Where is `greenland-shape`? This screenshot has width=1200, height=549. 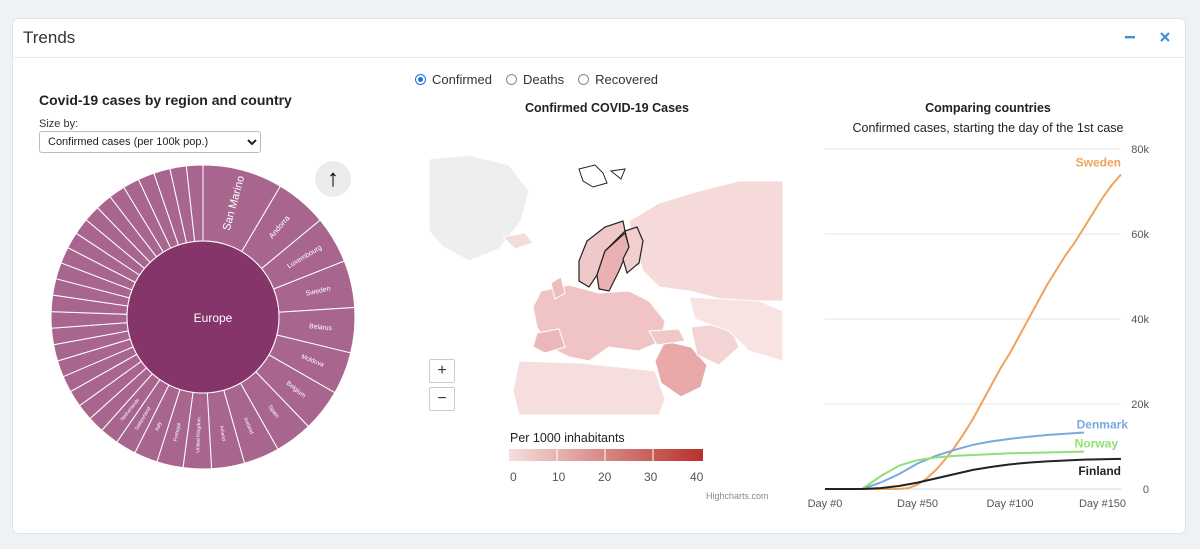 greenland-shape is located at coordinates (479, 208).